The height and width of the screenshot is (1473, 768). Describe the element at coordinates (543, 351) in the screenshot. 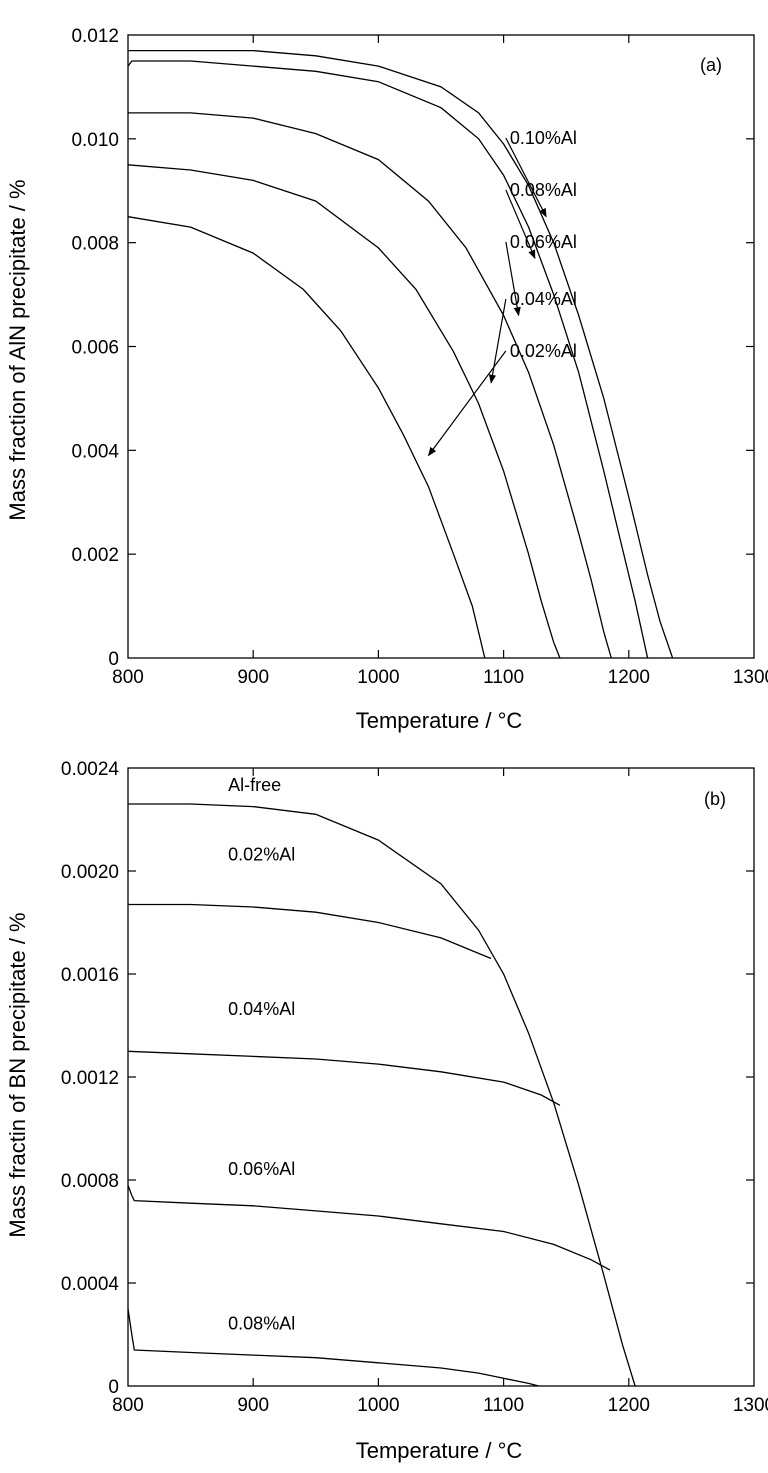

I see `series-label-a-4: 0.02%Al` at that location.